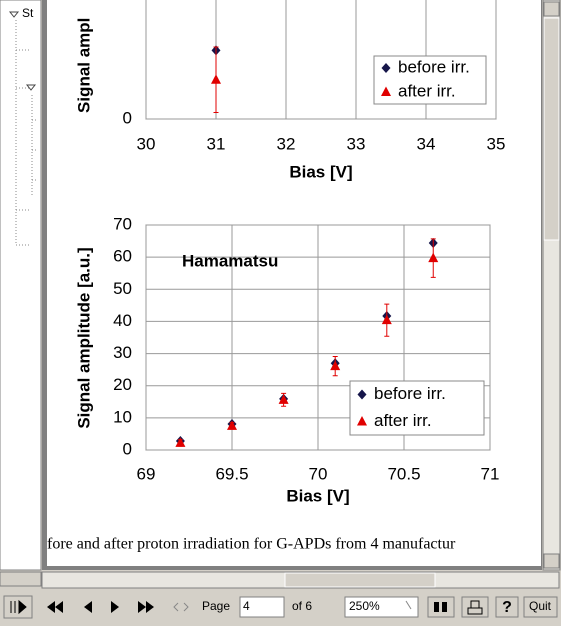 The height and width of the screenshot is (626, 561). Describe the element at coordinates (262, 607) in the screenshot. I see `page-input` at that location.